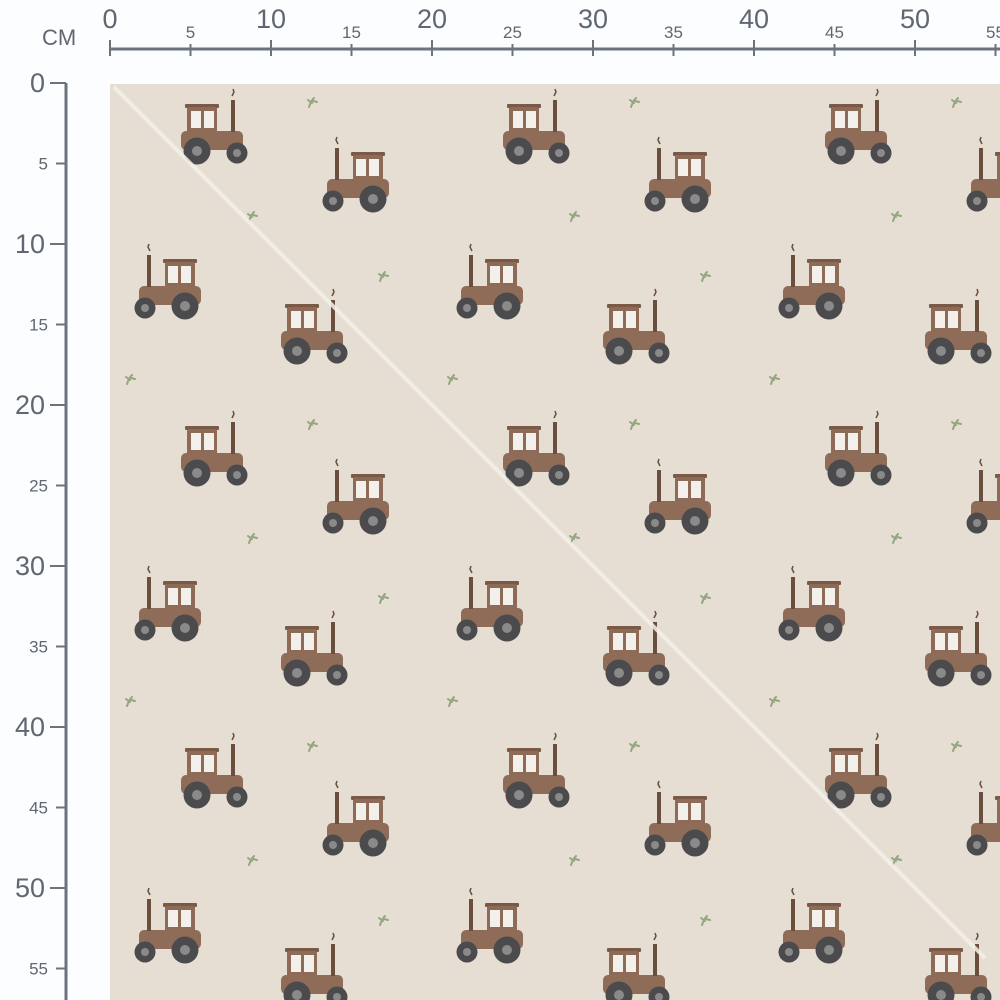  I want to click on left-tick-label: 25, so click(38, 486).